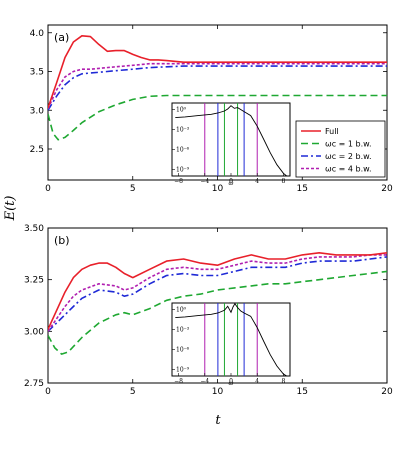  I want to click on y-tick-label: 3.25, so click(34, 281).